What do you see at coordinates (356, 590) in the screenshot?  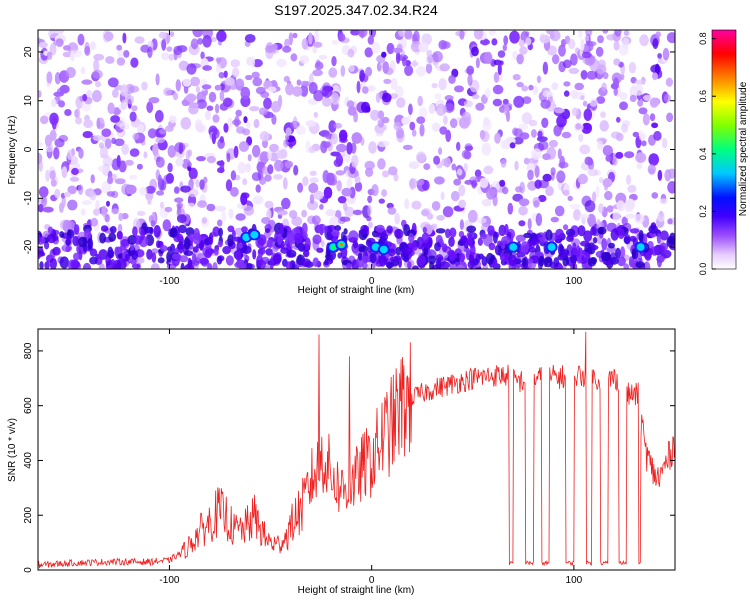 I see `snr-xlabel: Height of straight line (km)` at bounding box center [356, 590].